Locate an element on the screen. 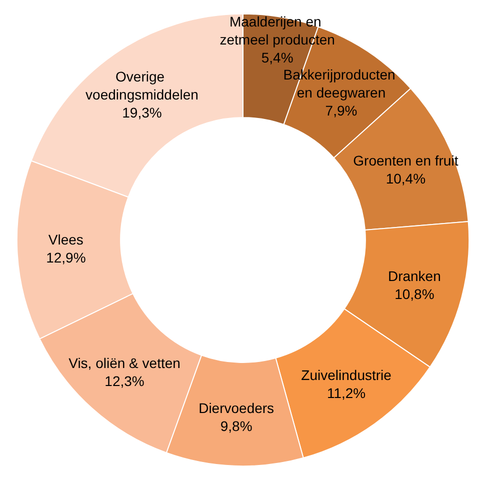 This screenshot has width=488, height=487. slice-label: Vlees is located at coordinates (66, 239).